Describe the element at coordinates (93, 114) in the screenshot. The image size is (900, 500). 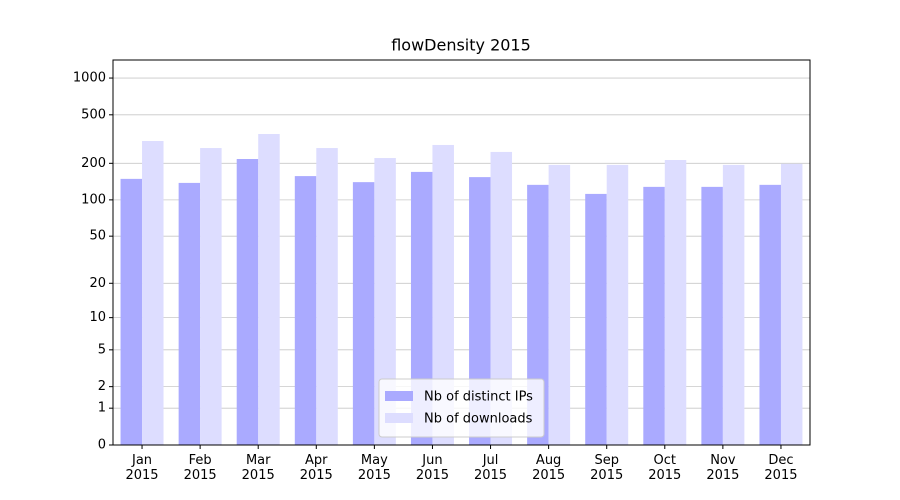
I see `y-tick-label: 500` at that location.